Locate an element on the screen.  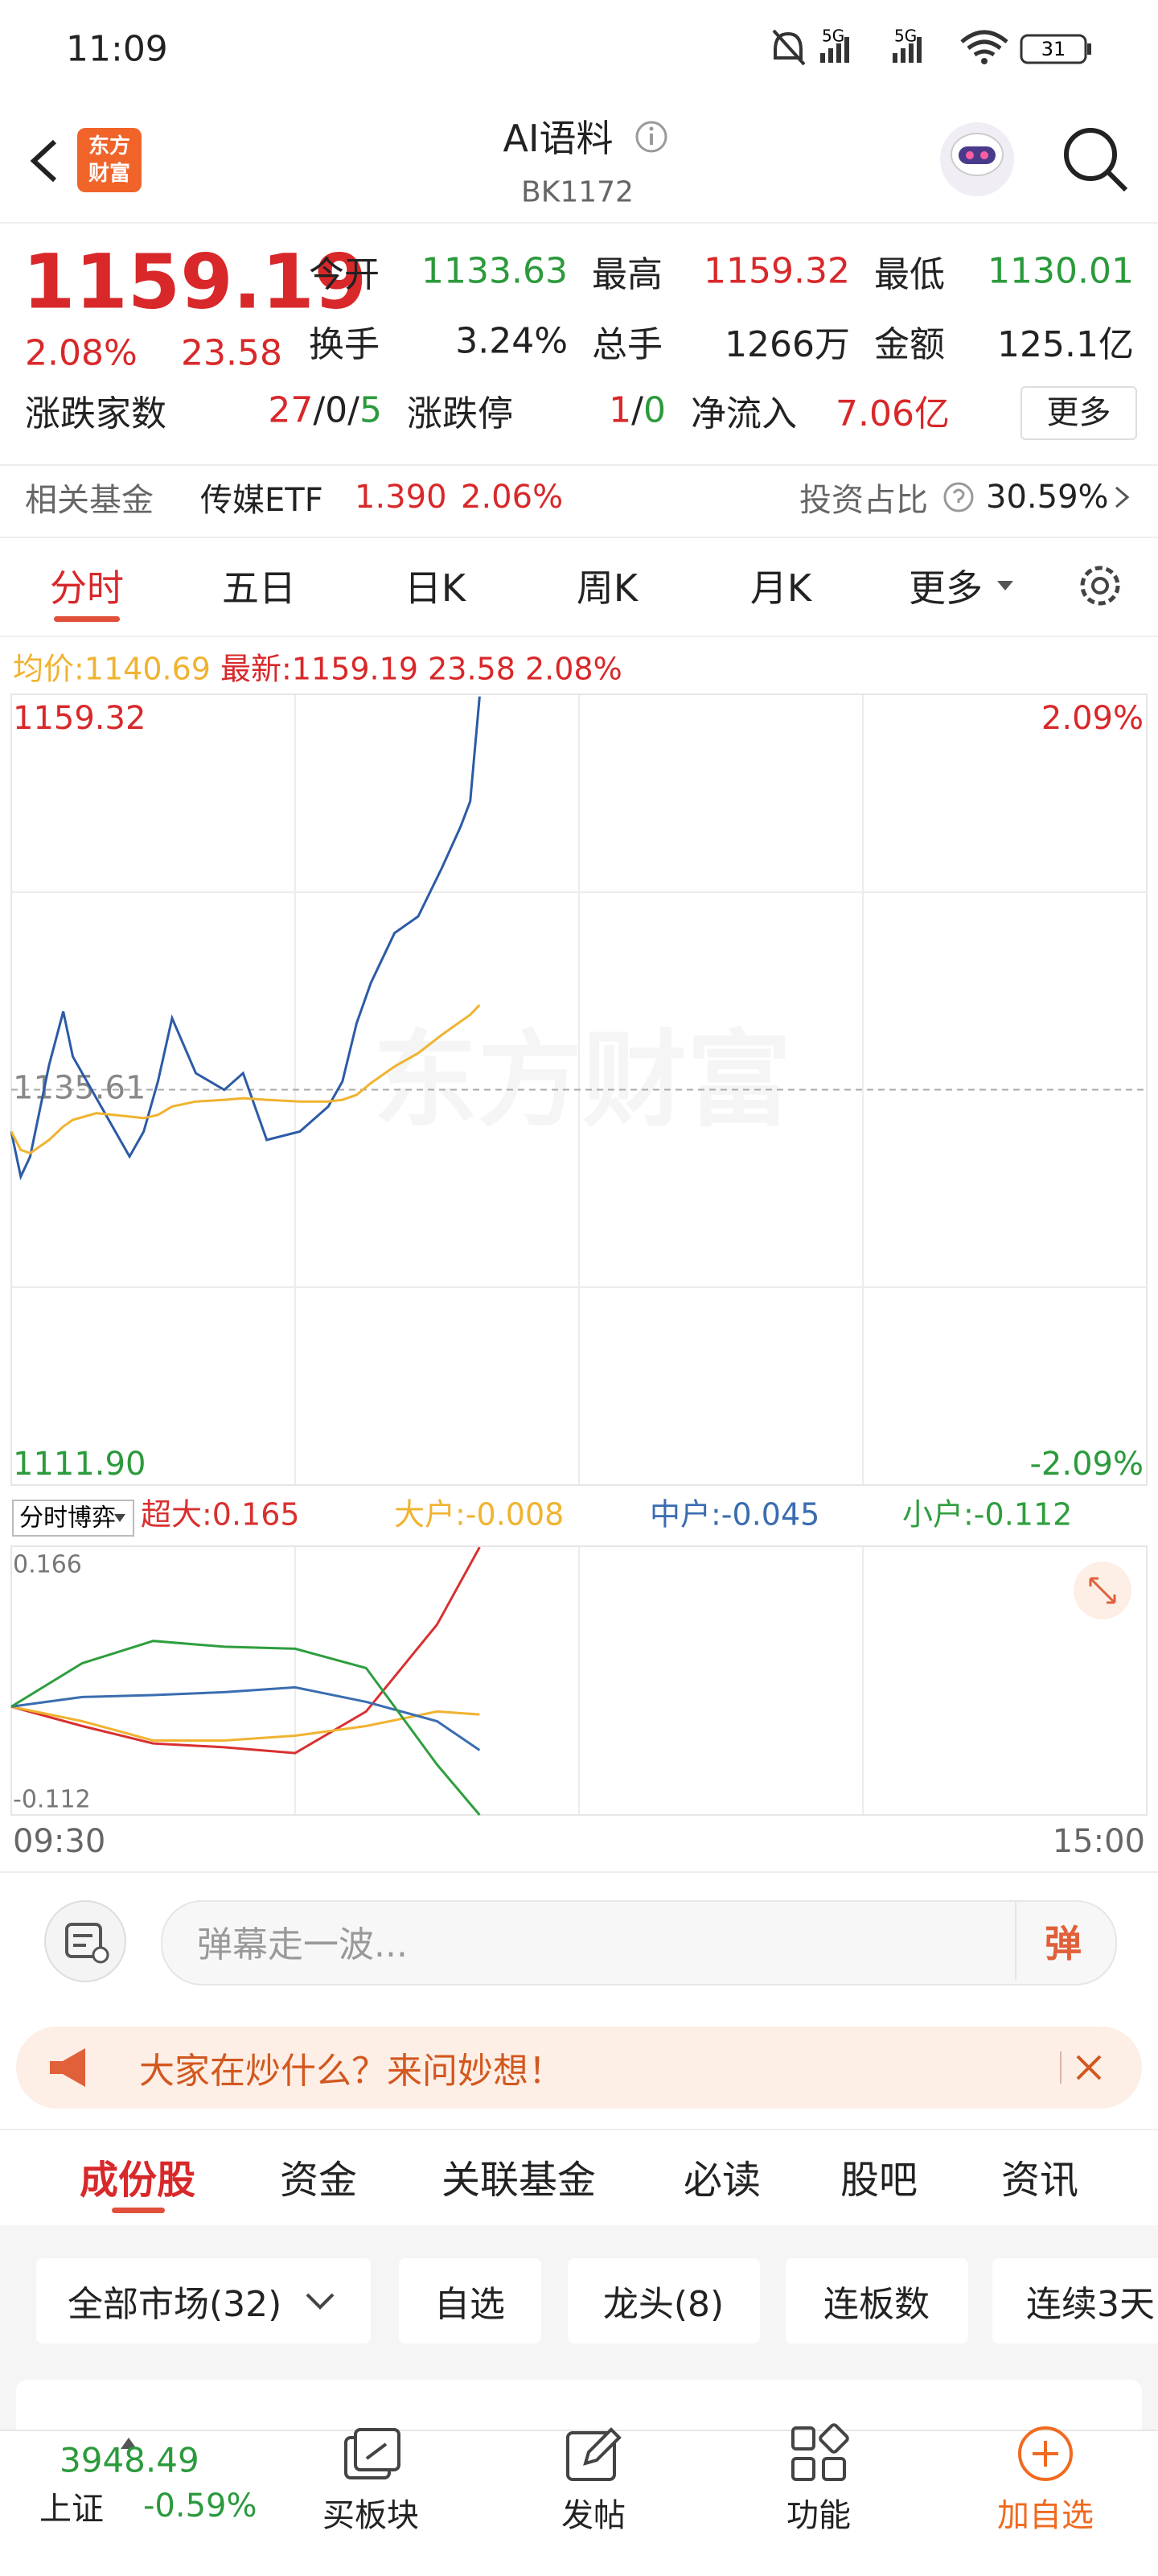
status-icons: 5G 5G 31 is located at coordinates (931, 46).